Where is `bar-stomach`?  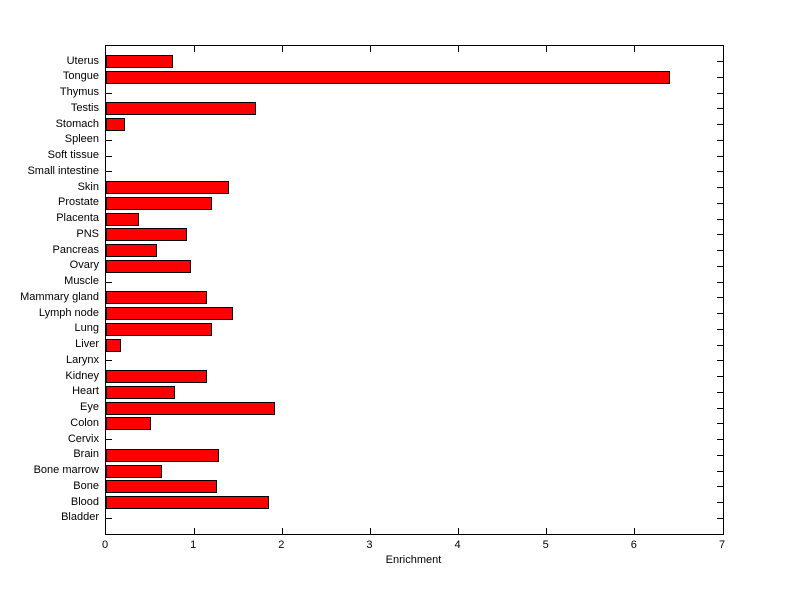 bar-stomach is located at coordinates (115, 125).